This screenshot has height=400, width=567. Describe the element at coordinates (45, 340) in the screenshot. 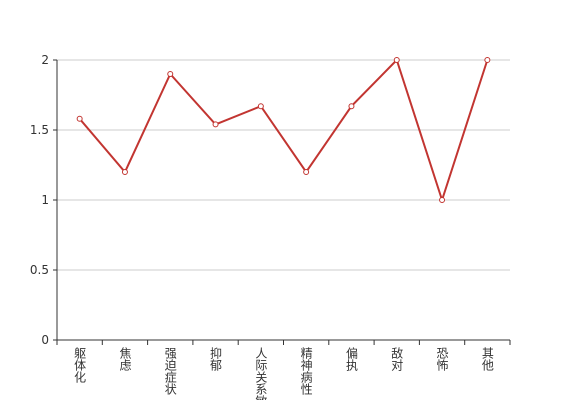

I see `y-tick-label: 0` at that location.